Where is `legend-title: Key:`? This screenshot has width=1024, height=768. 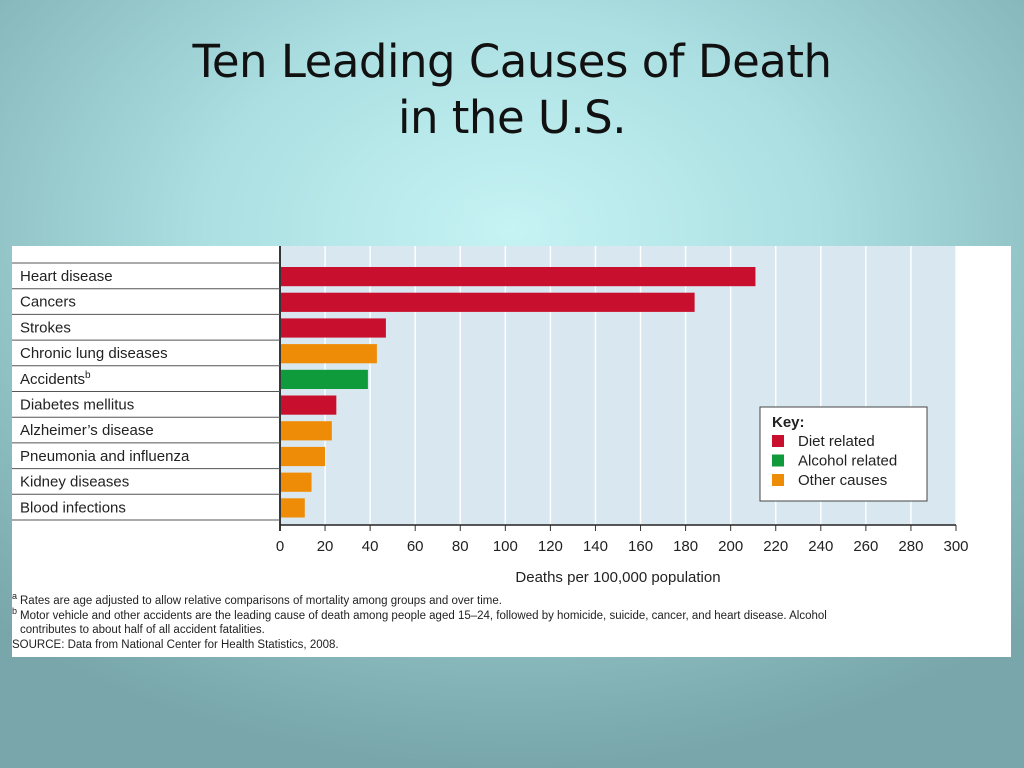
legend-title: Key: is located at coordinates (788, 422).